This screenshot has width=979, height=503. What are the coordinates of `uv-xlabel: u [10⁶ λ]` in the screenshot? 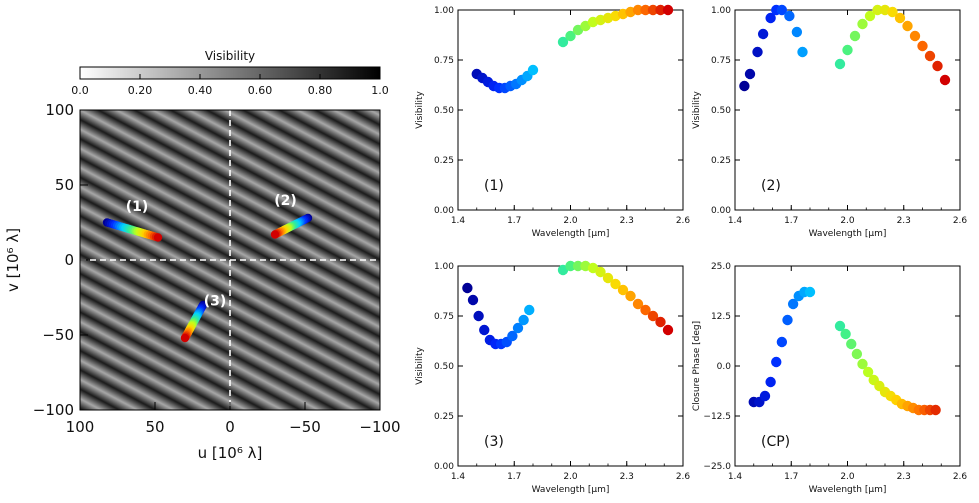 It's located at (230, 453).